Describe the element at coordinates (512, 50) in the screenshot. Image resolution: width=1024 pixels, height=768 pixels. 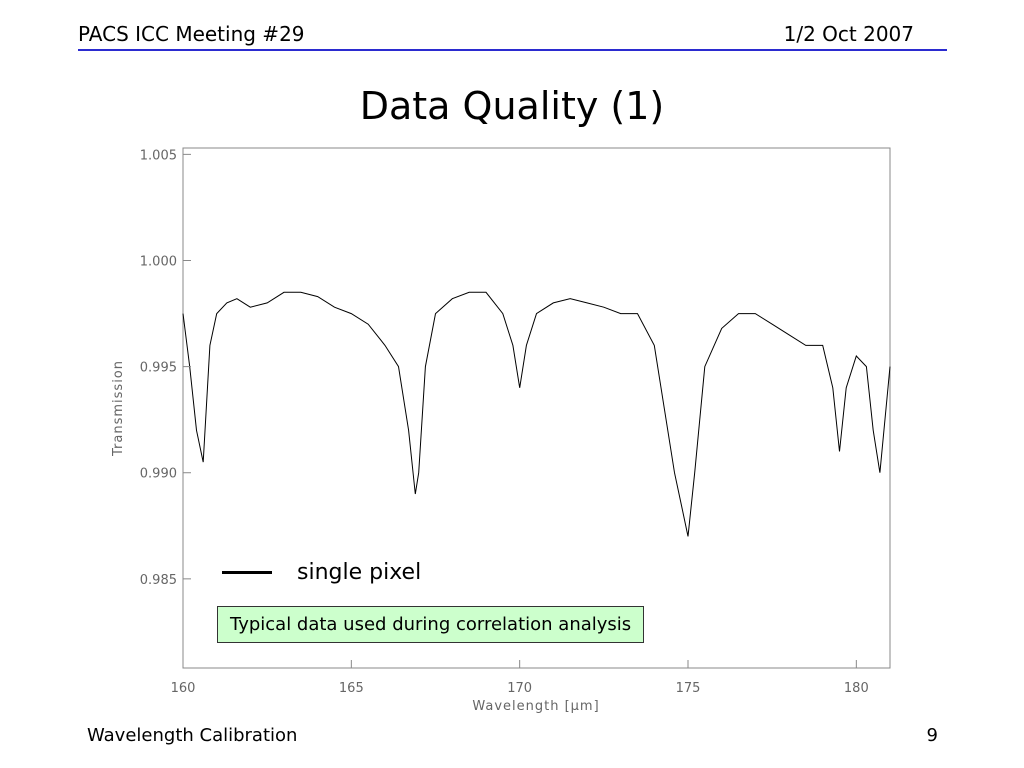
I see `header-rule` at that location.